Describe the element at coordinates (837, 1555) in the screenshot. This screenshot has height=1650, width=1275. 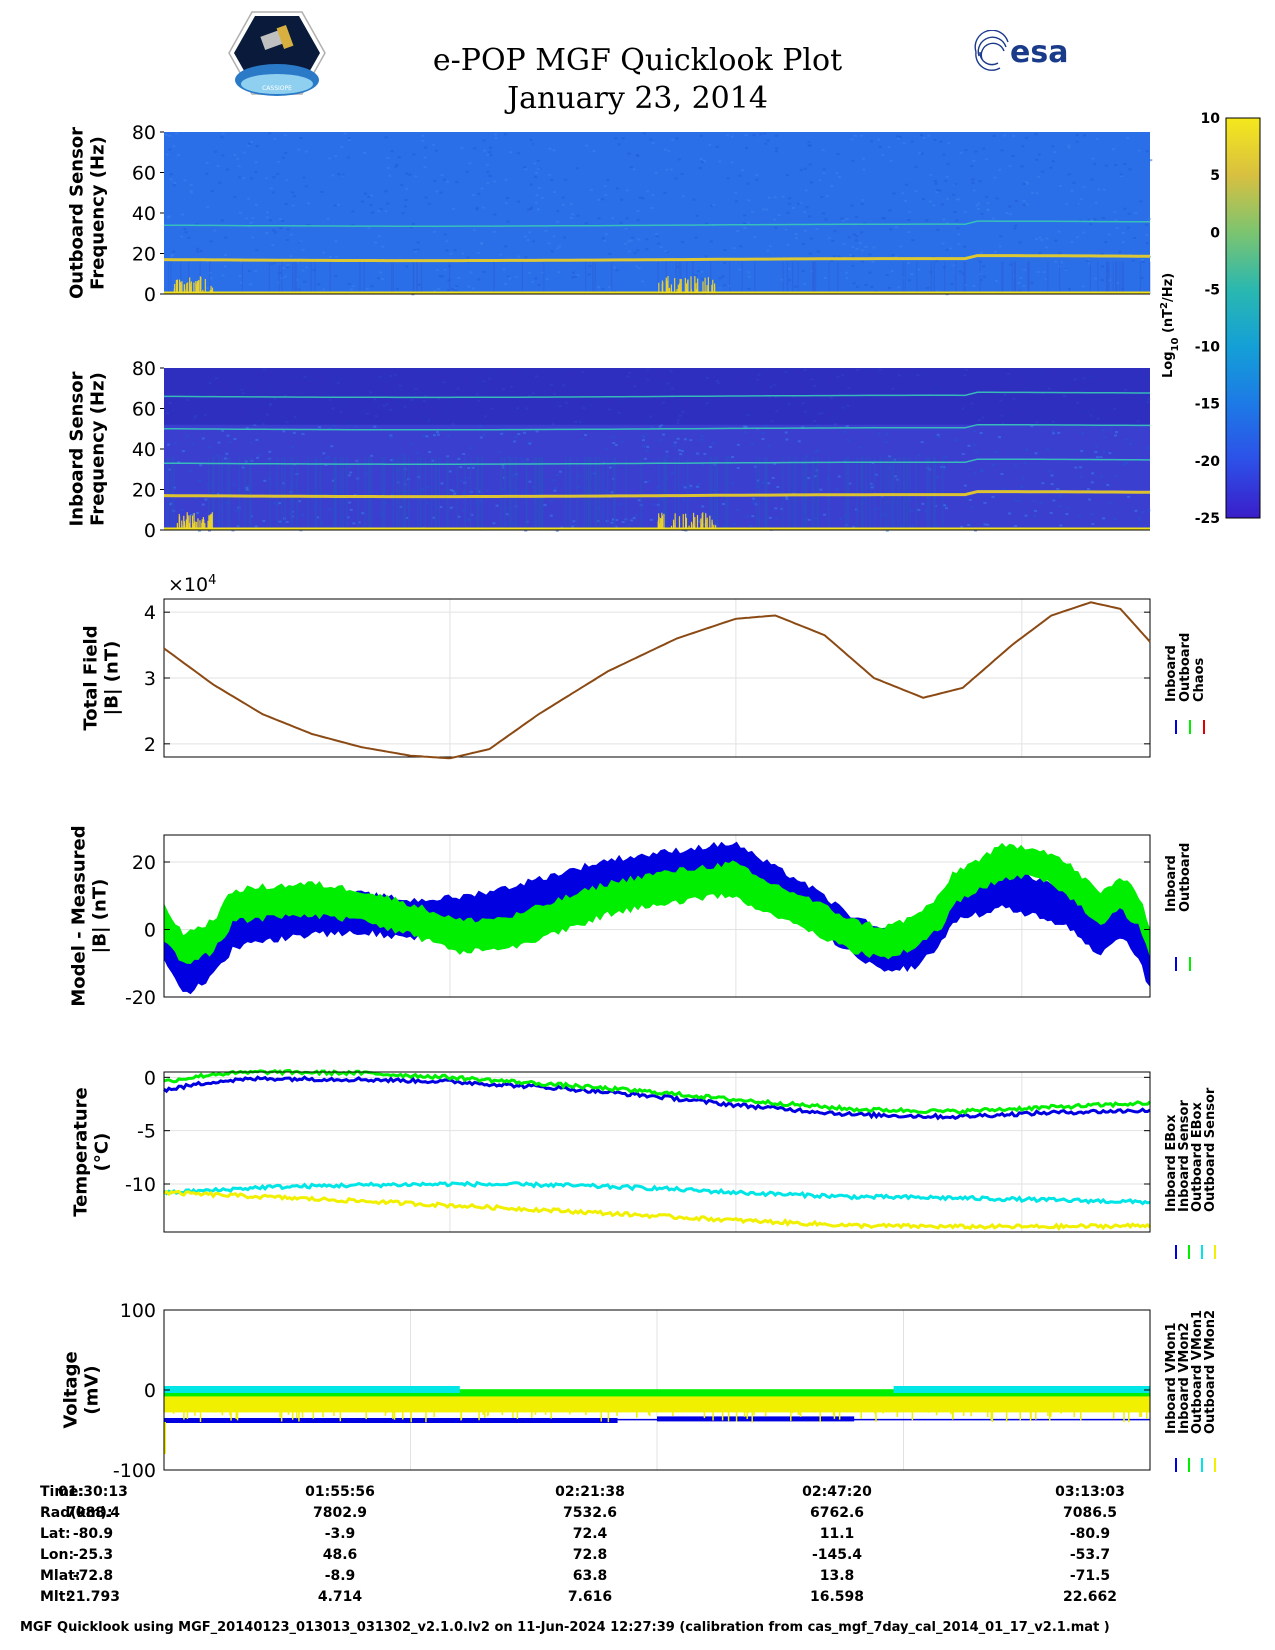
I see `orbit-cell: -145.4` at that location.